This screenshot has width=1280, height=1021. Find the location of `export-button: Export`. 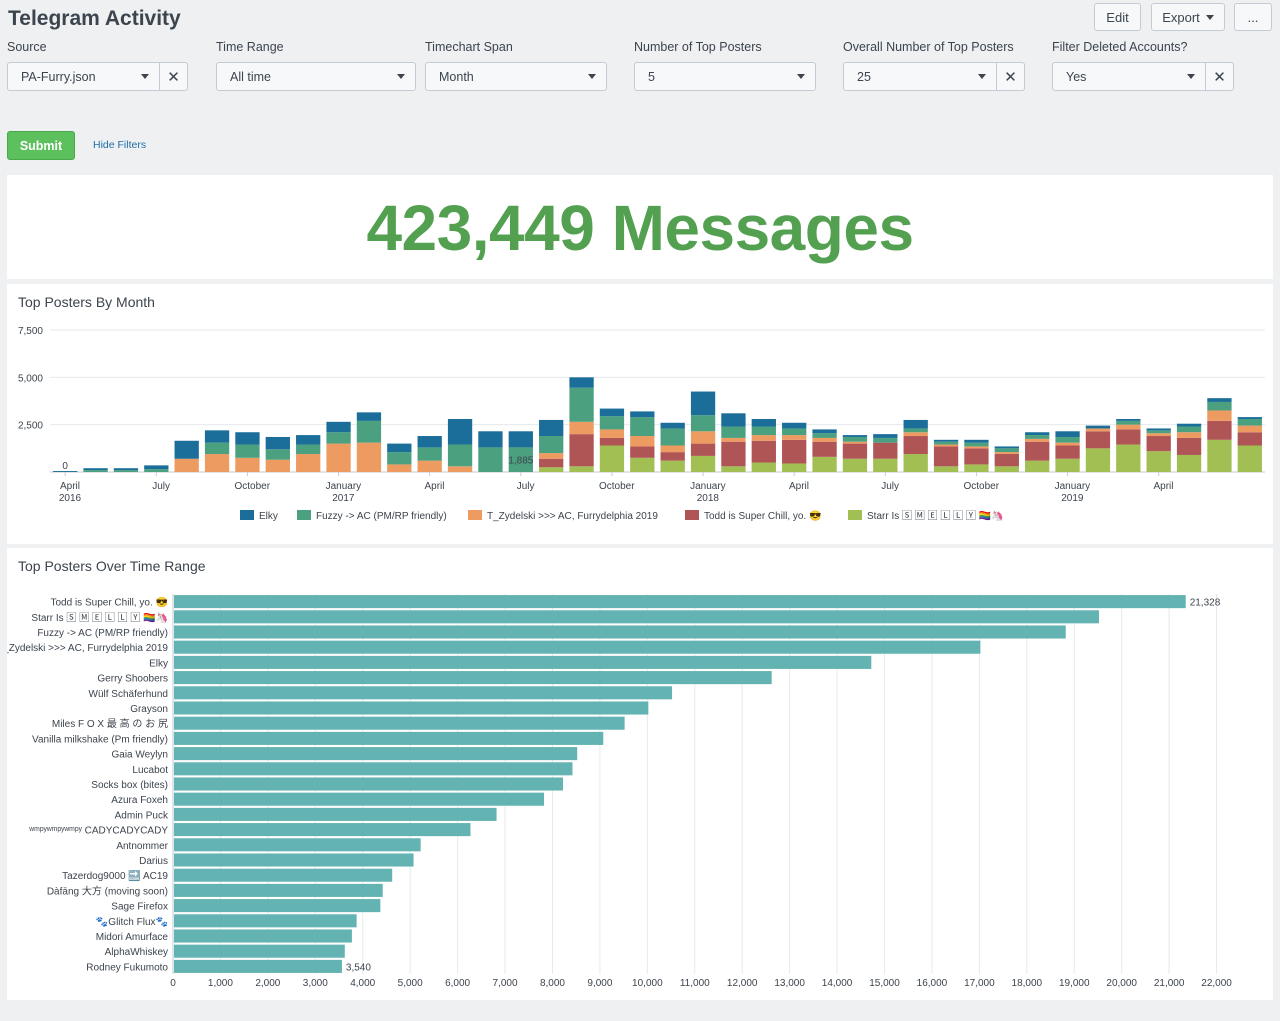

export-button: Export is located at coordinates (1188, 17).